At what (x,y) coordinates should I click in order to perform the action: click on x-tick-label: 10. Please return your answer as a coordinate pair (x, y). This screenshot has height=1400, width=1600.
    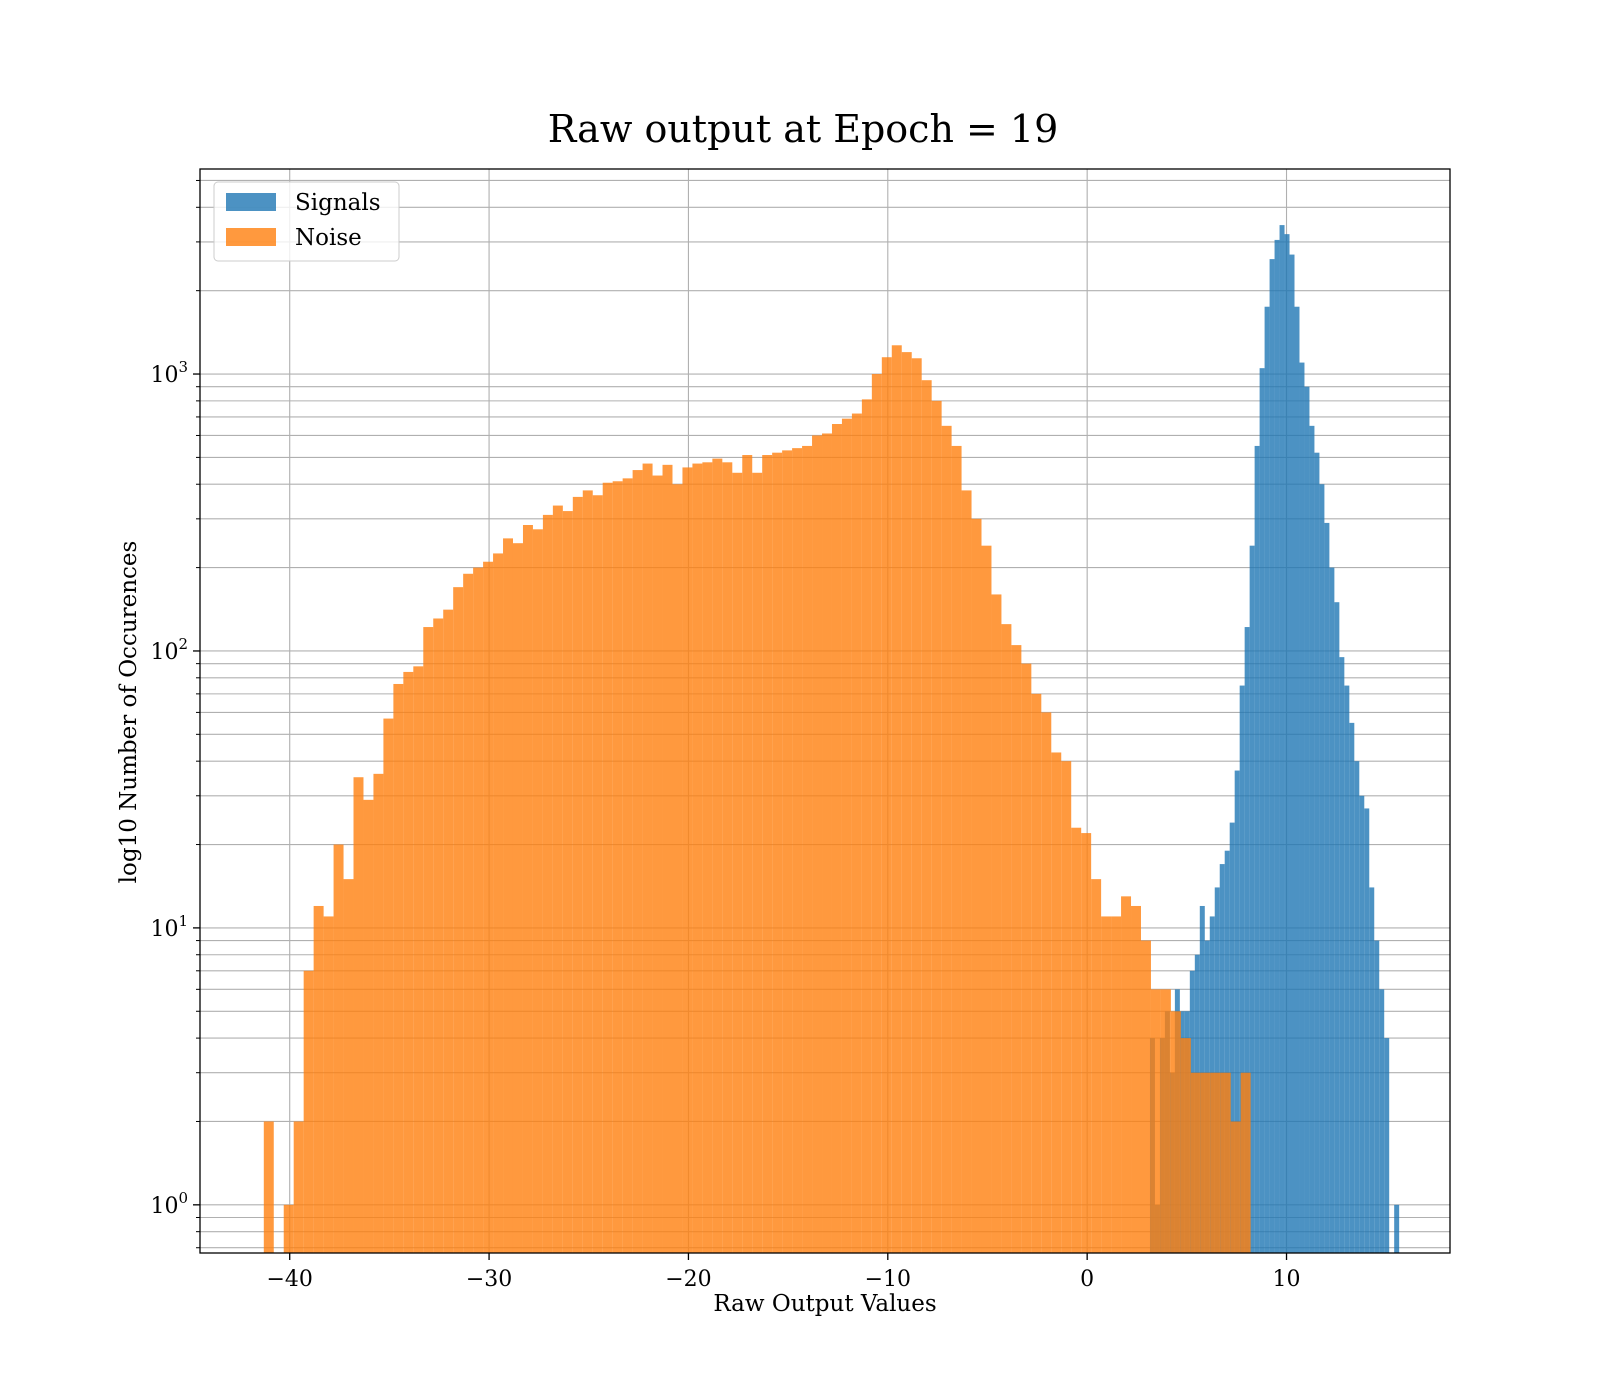
    Looking at the image, I should click on (1287, 1279).